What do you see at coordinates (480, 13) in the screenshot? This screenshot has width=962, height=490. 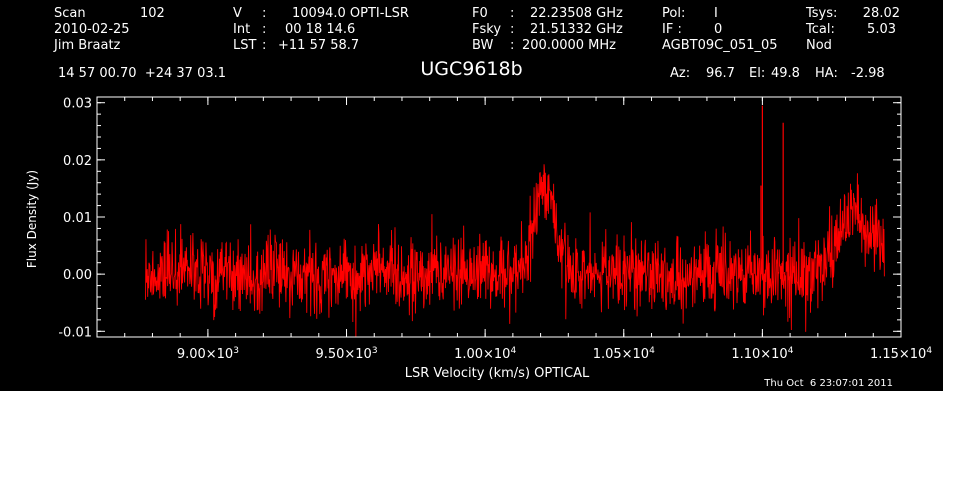 I see `f0-label: F0` at bounding box center [480, 13].